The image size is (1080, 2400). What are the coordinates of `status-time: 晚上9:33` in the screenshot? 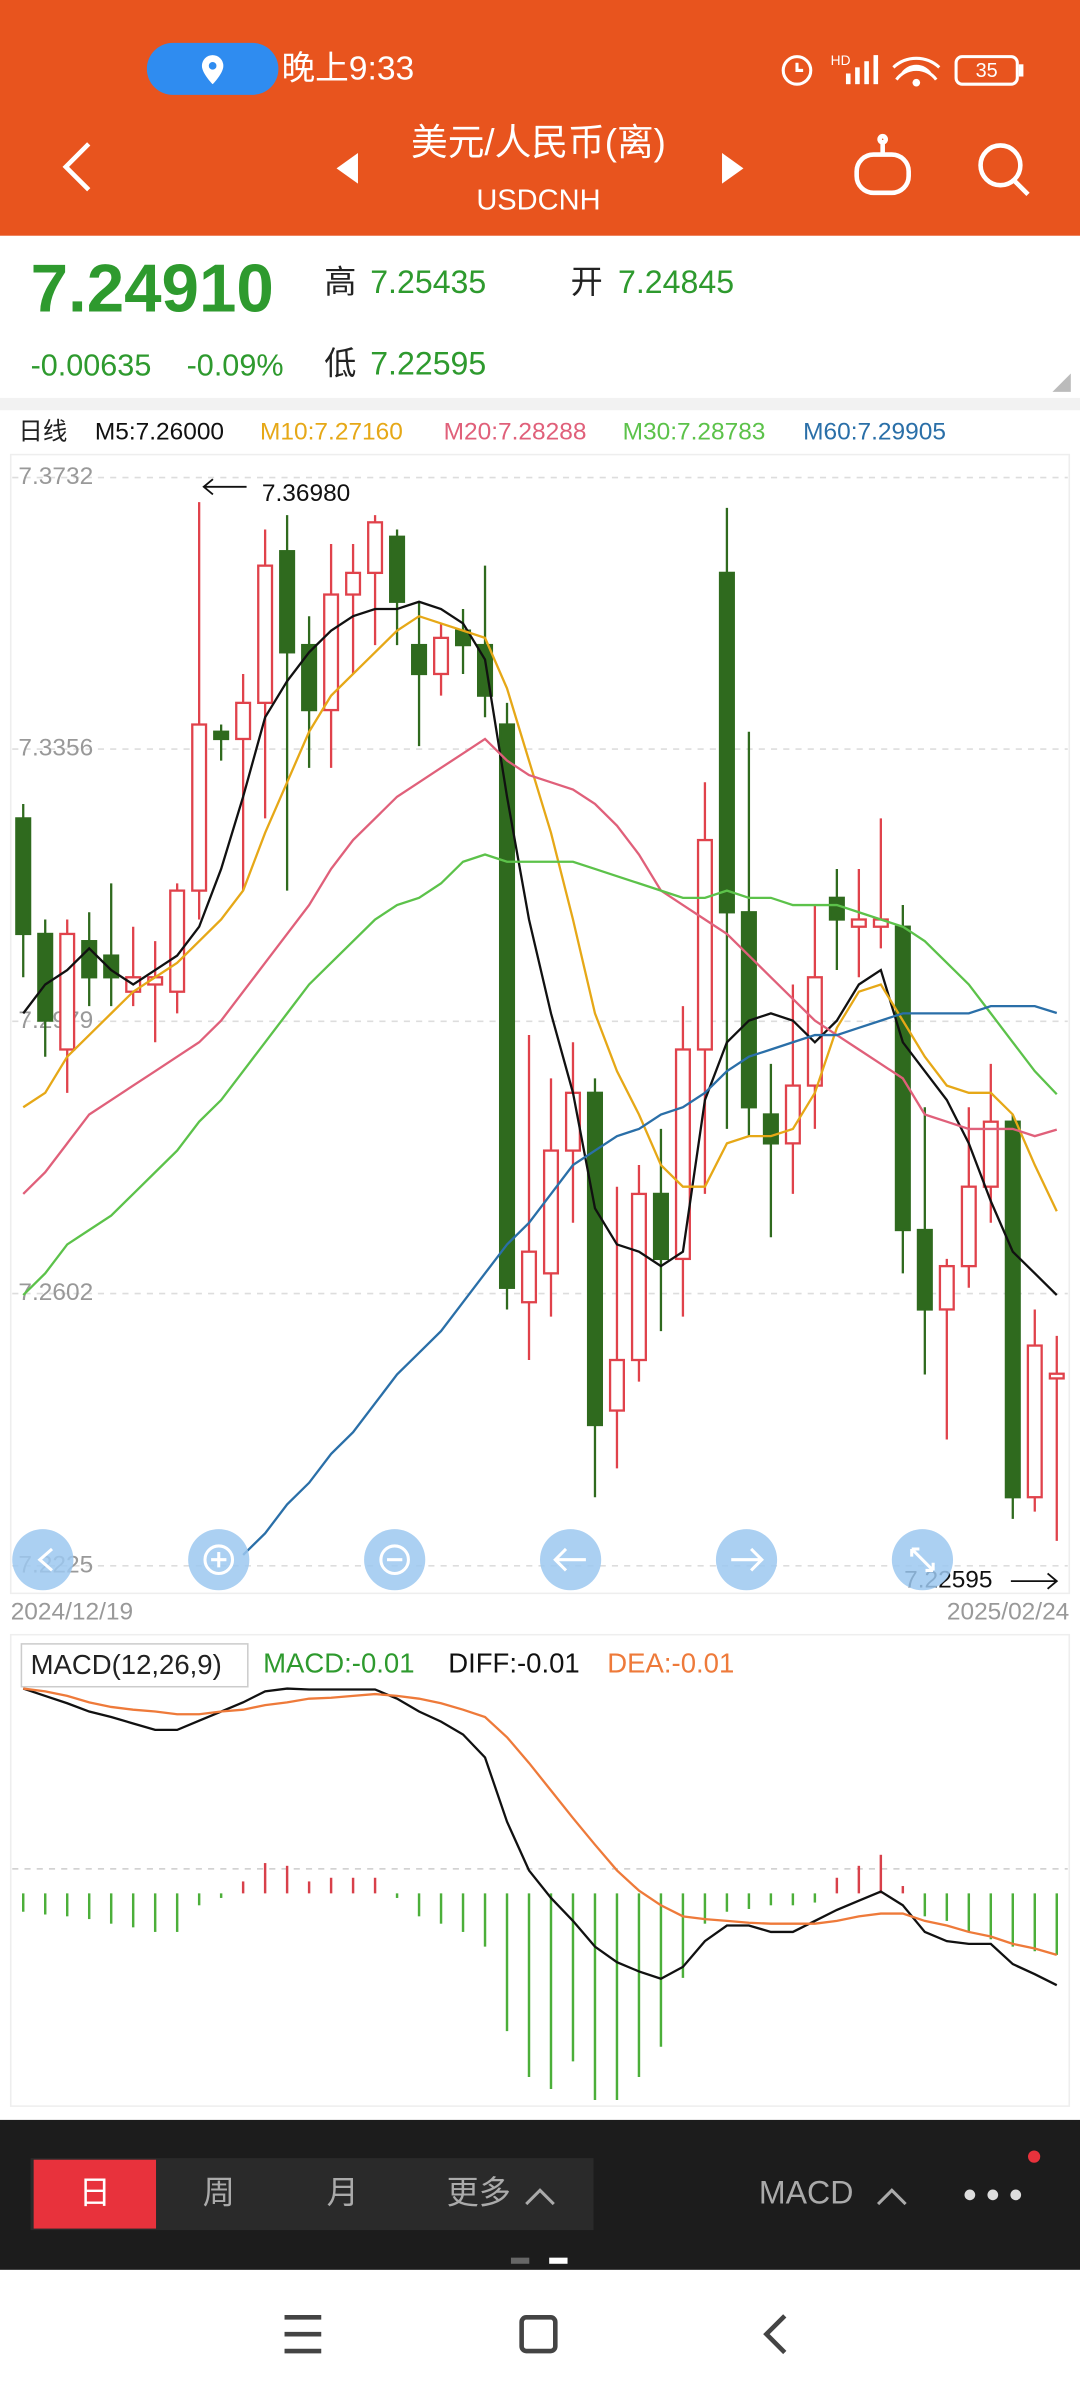 It's located at (347, 68).